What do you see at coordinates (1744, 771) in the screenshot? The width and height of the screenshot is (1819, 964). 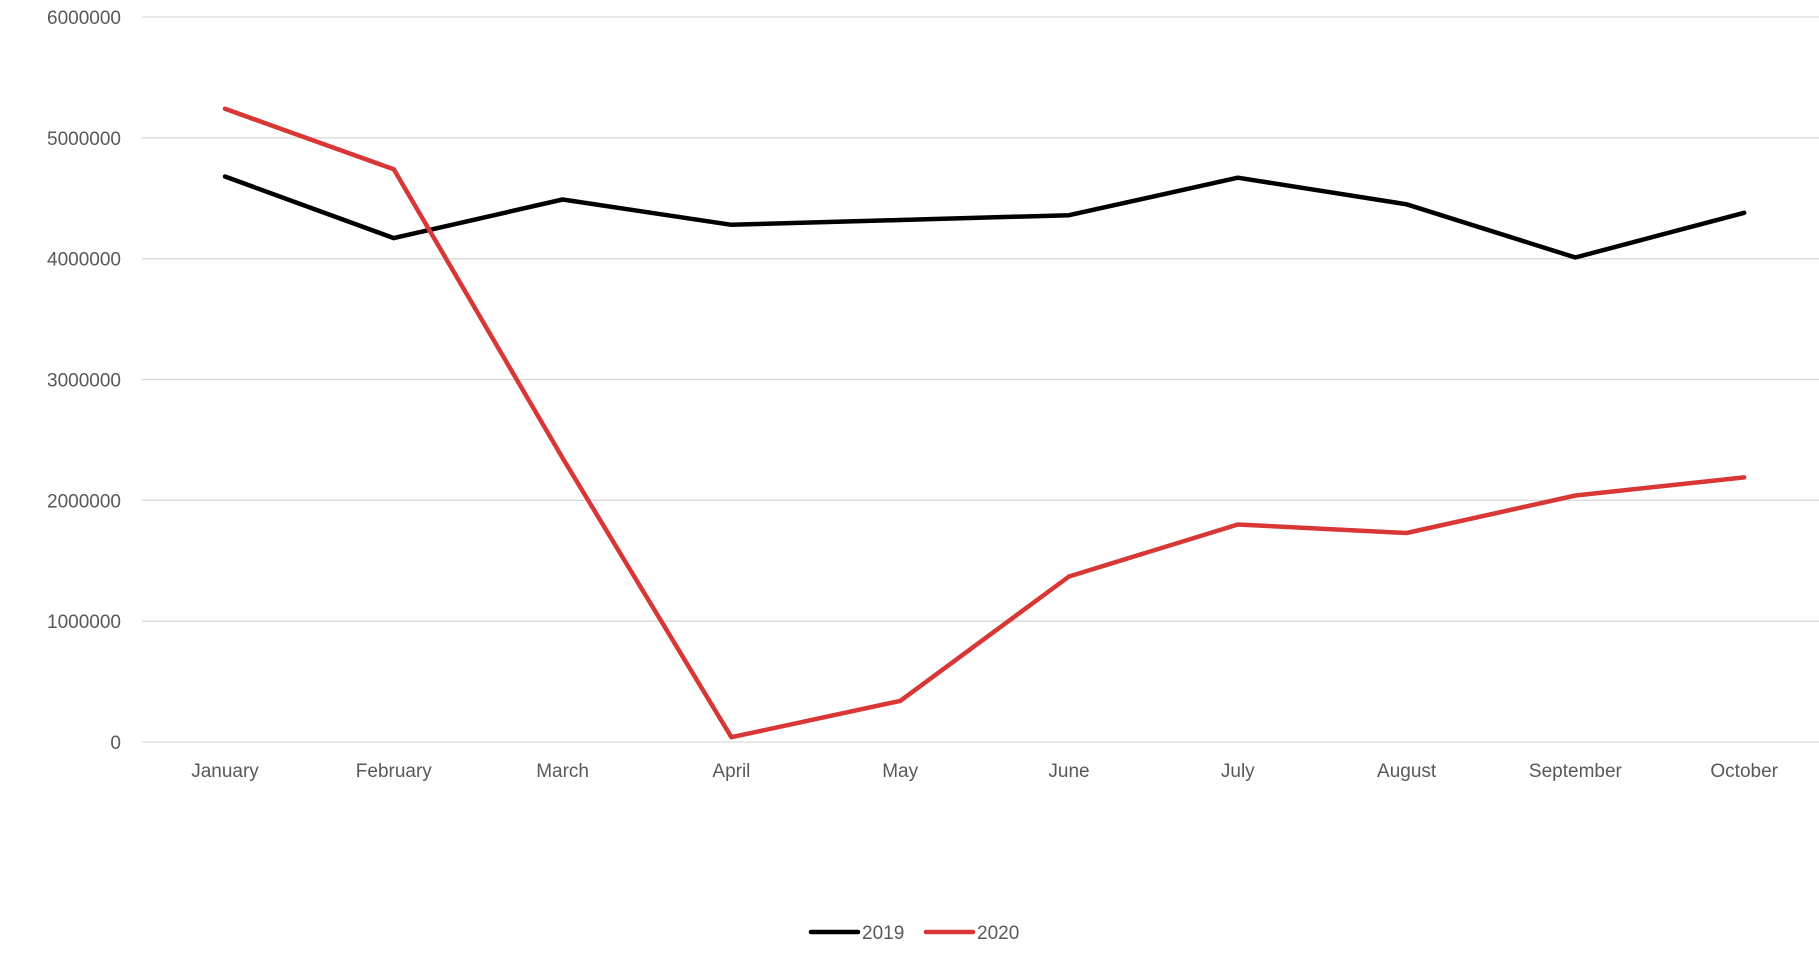 I see `x-tick-label: October` at bounding box center [1744, 771].